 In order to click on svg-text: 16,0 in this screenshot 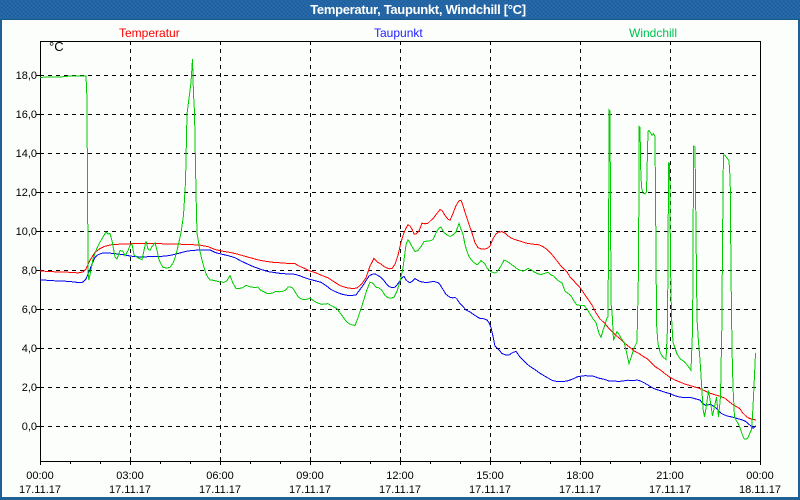, I will do `click(26, 115)`.